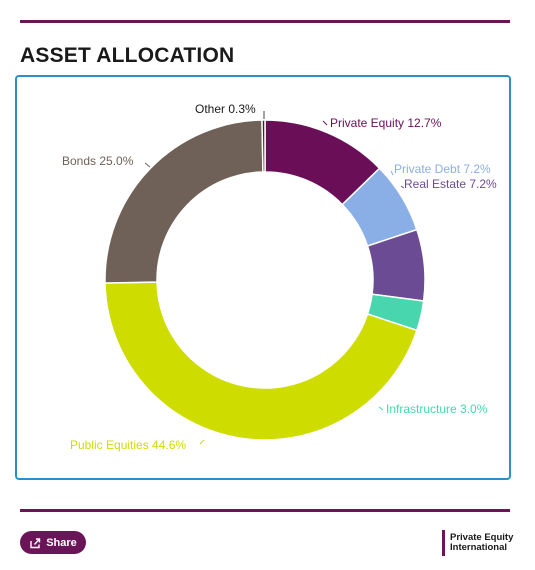 This screenshot has width=535, height=570. Describe the element at coordinates (386, 123) in the screenshot. I see `label-private-equity-12-7: Private Equity 12.7%` at that location.